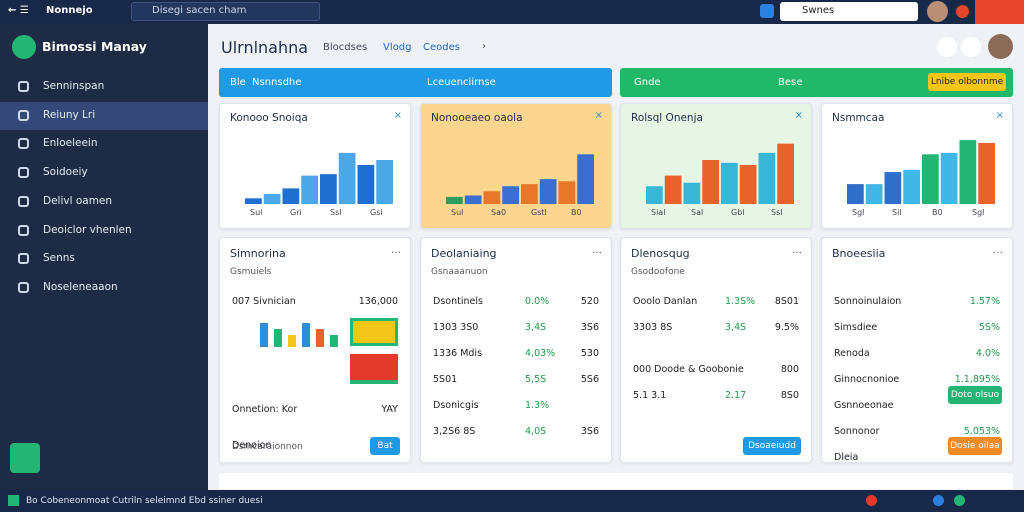 The height and width of the screenshot is (512, 1024). What do you see at coordinates (989, 327) in the screenshot?
I see `row-cell: 5S%` at bounding box center [989, 327].